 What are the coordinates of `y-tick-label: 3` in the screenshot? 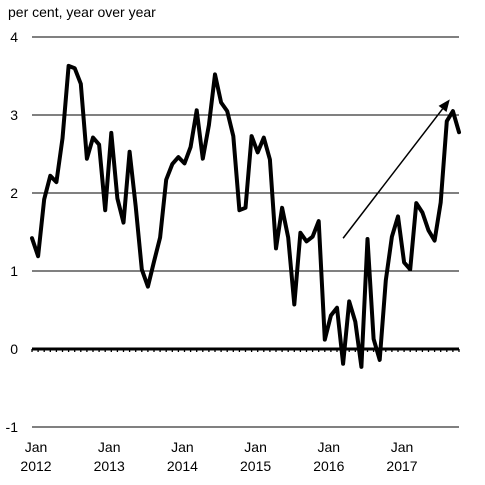 It's located at (14, 115).